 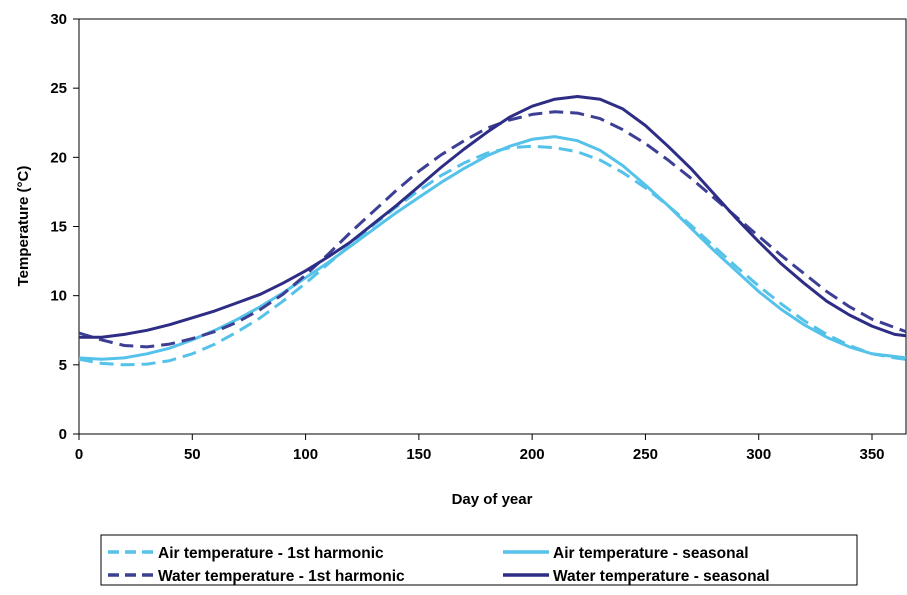 What do you see at coordinates (79, 454) in the screenshot?
I see `x-tick-label: 0` at bounding box center [79, 454].